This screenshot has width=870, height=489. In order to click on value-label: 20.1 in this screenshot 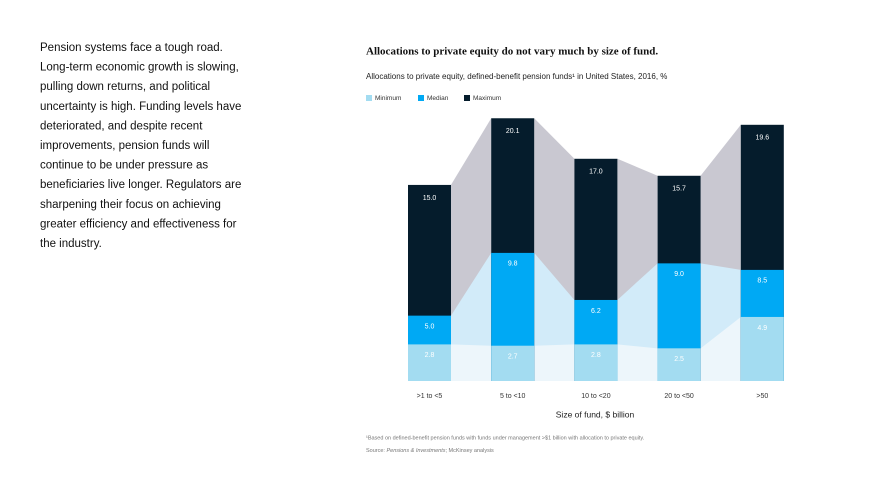, I will do `click(513, 131)`.